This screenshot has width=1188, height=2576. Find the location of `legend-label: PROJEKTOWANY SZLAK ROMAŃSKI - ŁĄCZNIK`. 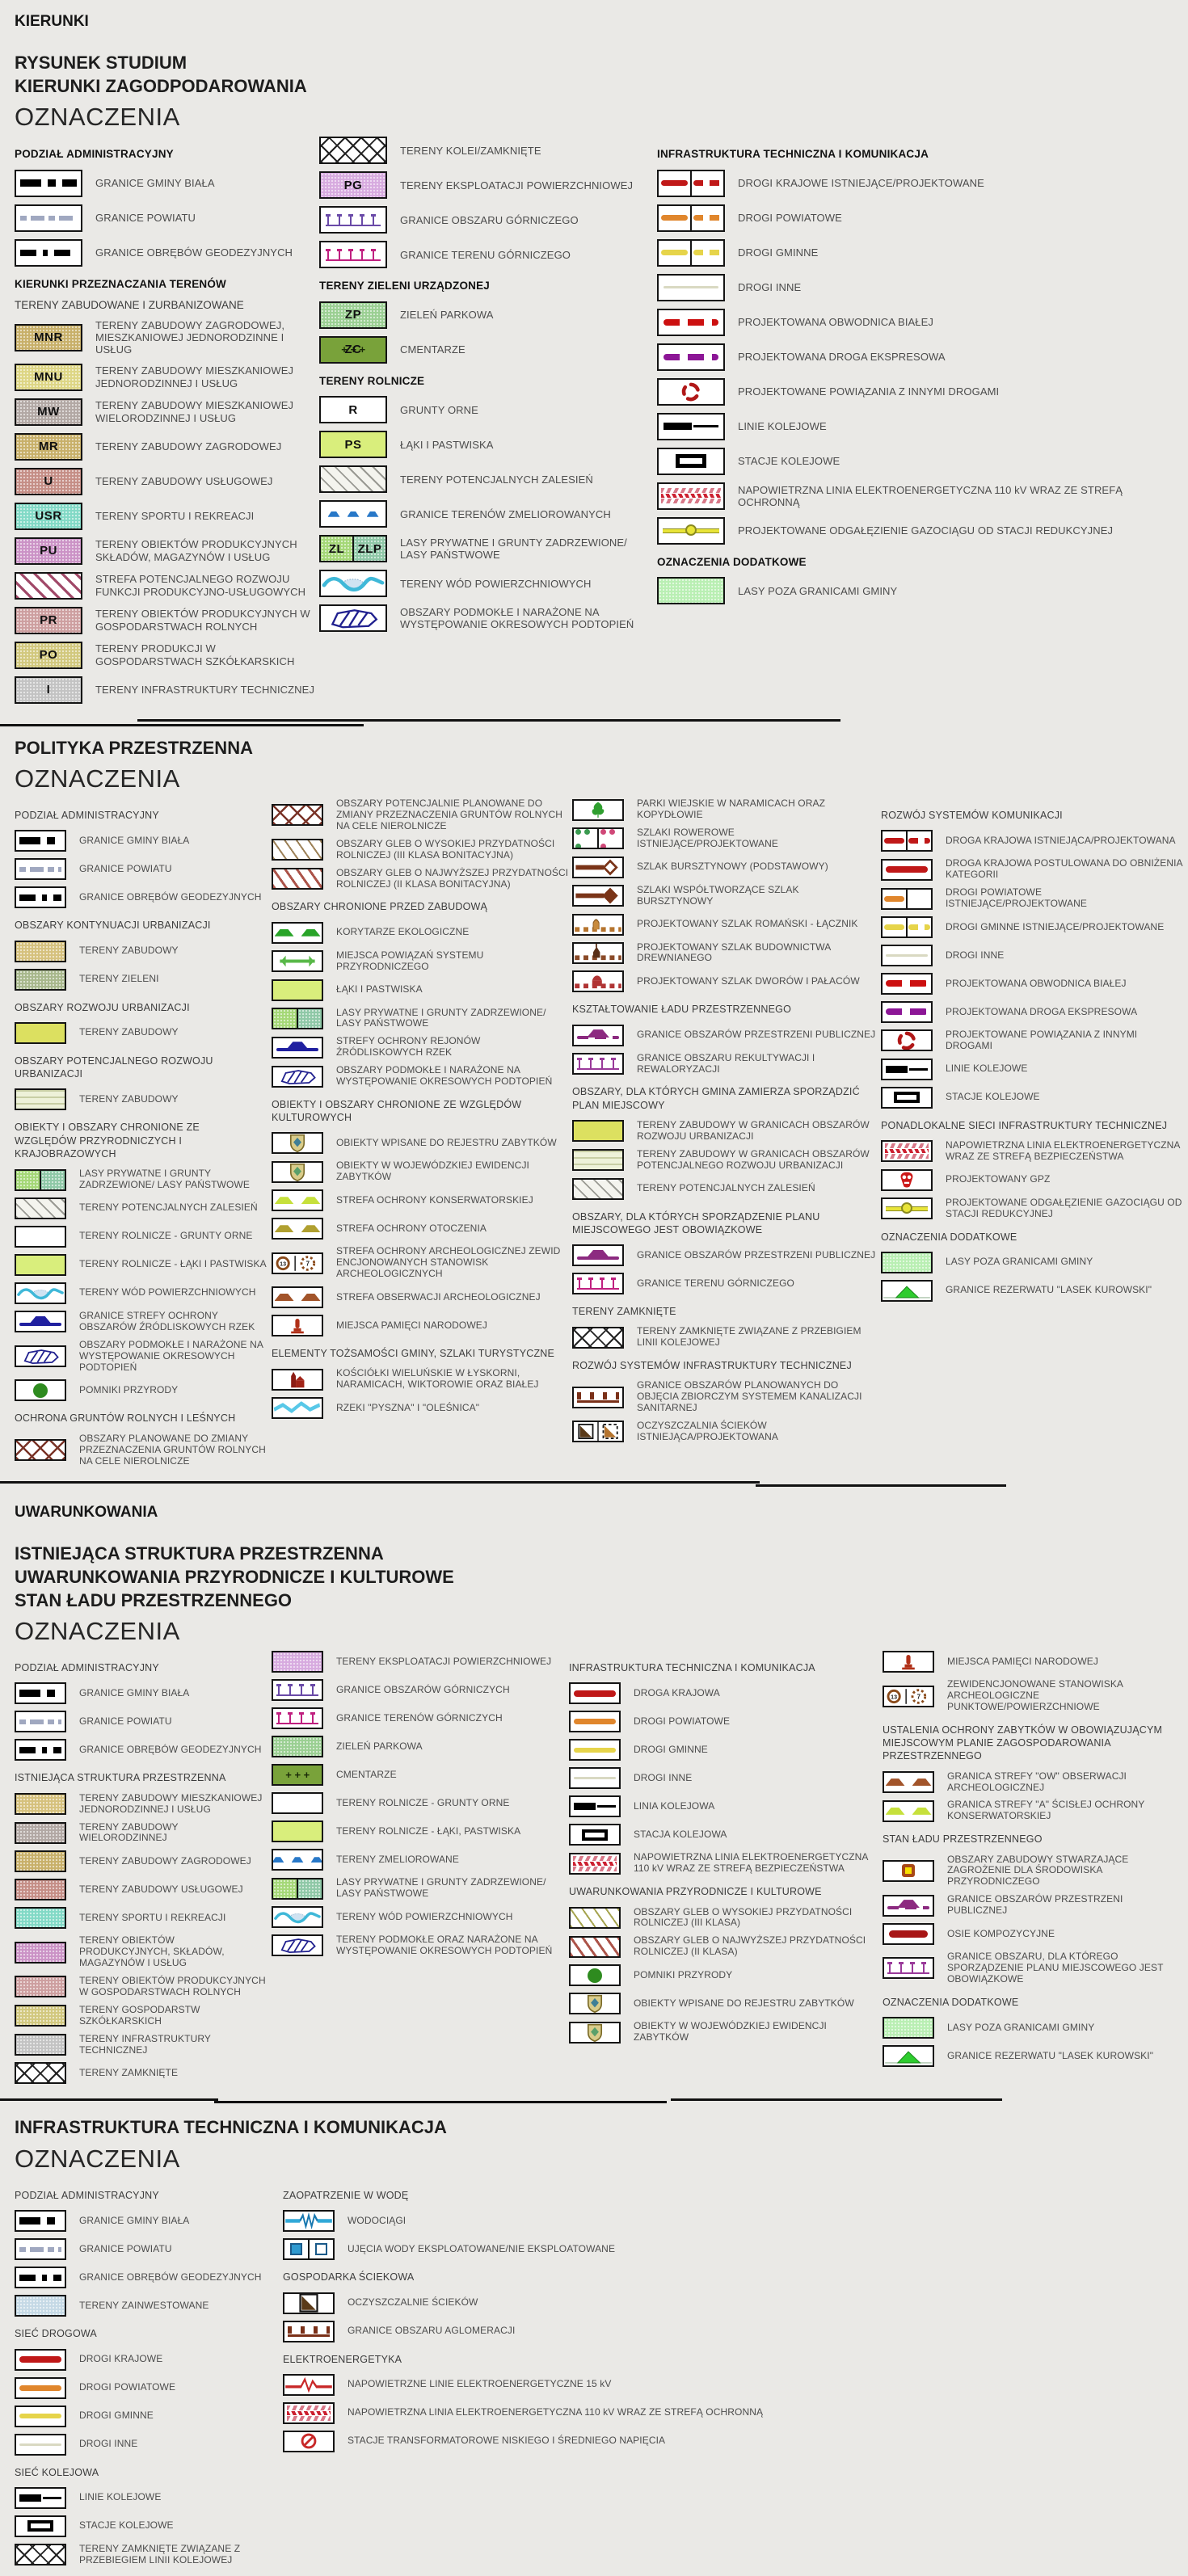

legend-label: PROJEKTOWANY SZLAK ROMAŃSKI - ŁĄCZNIK is located at coordinates (747, 924).